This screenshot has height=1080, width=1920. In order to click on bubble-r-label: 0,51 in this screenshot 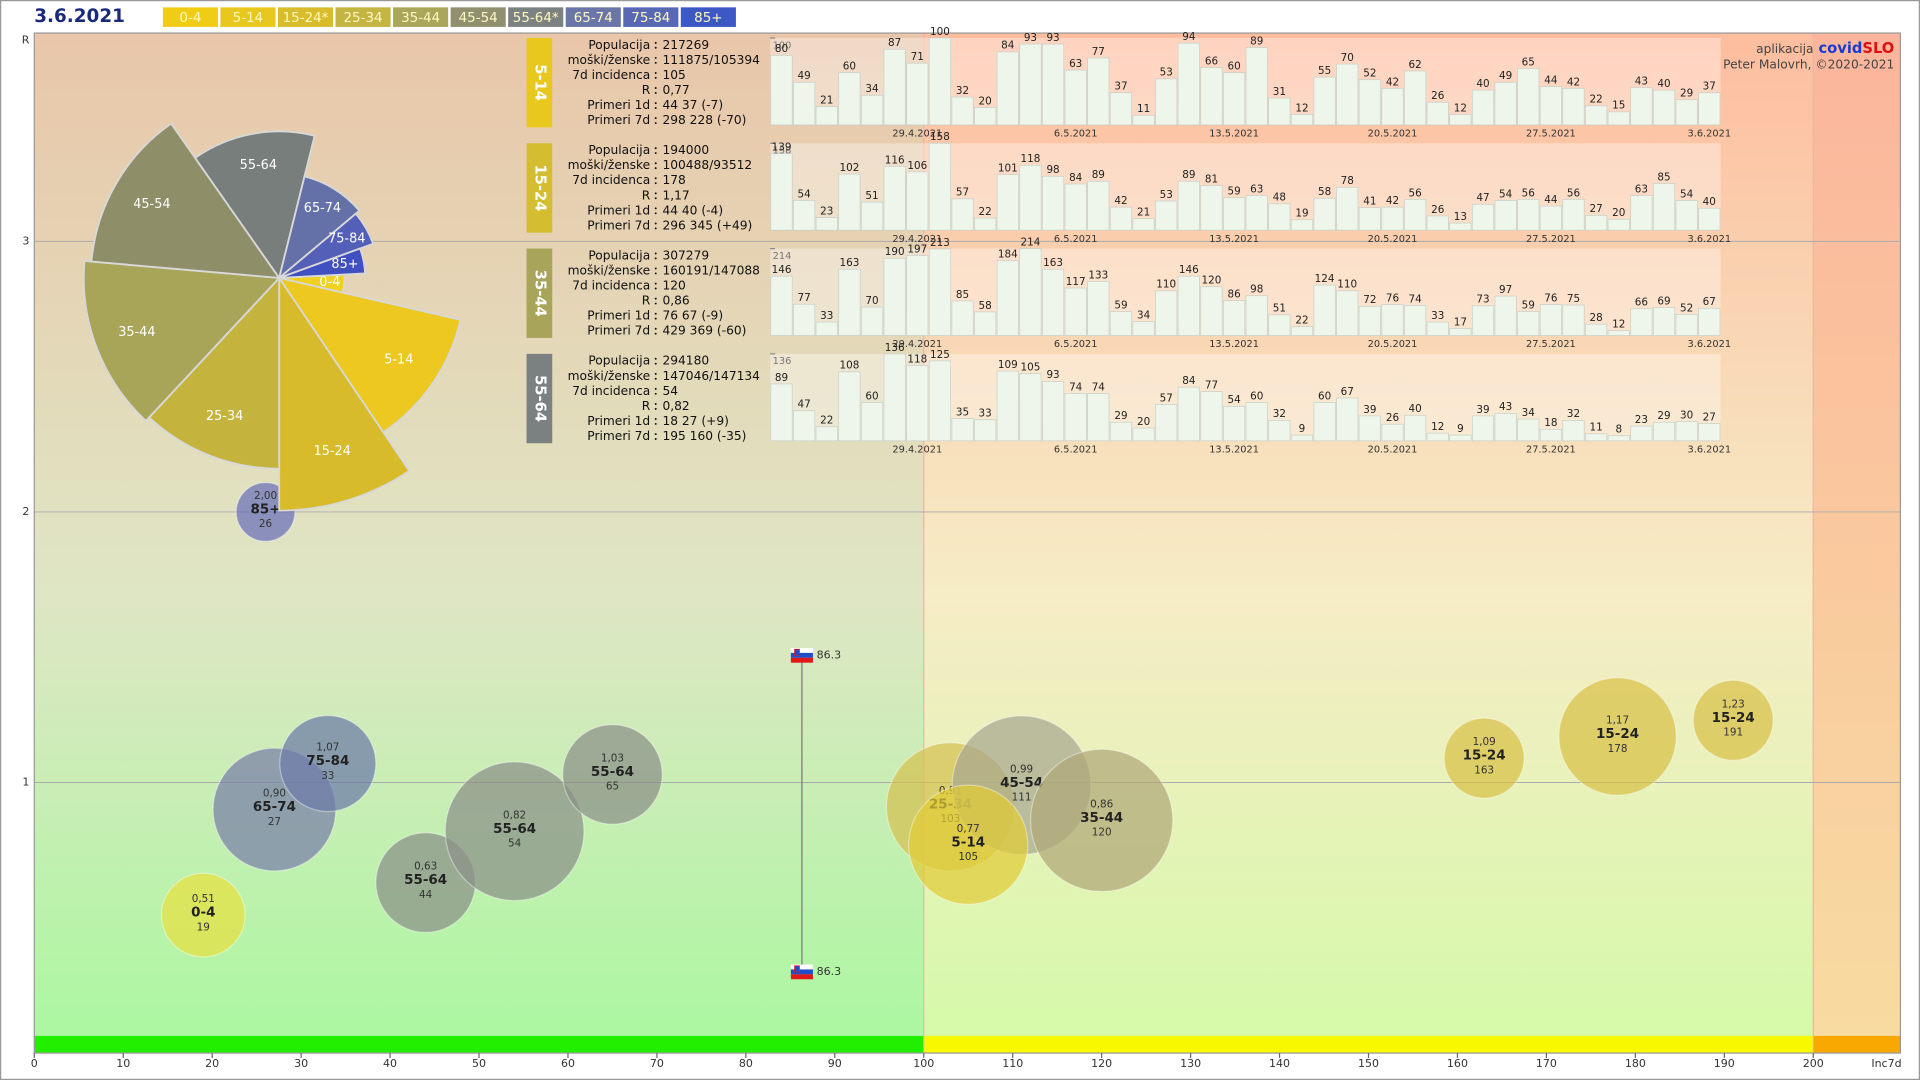, I will do `click(203, 899)`.